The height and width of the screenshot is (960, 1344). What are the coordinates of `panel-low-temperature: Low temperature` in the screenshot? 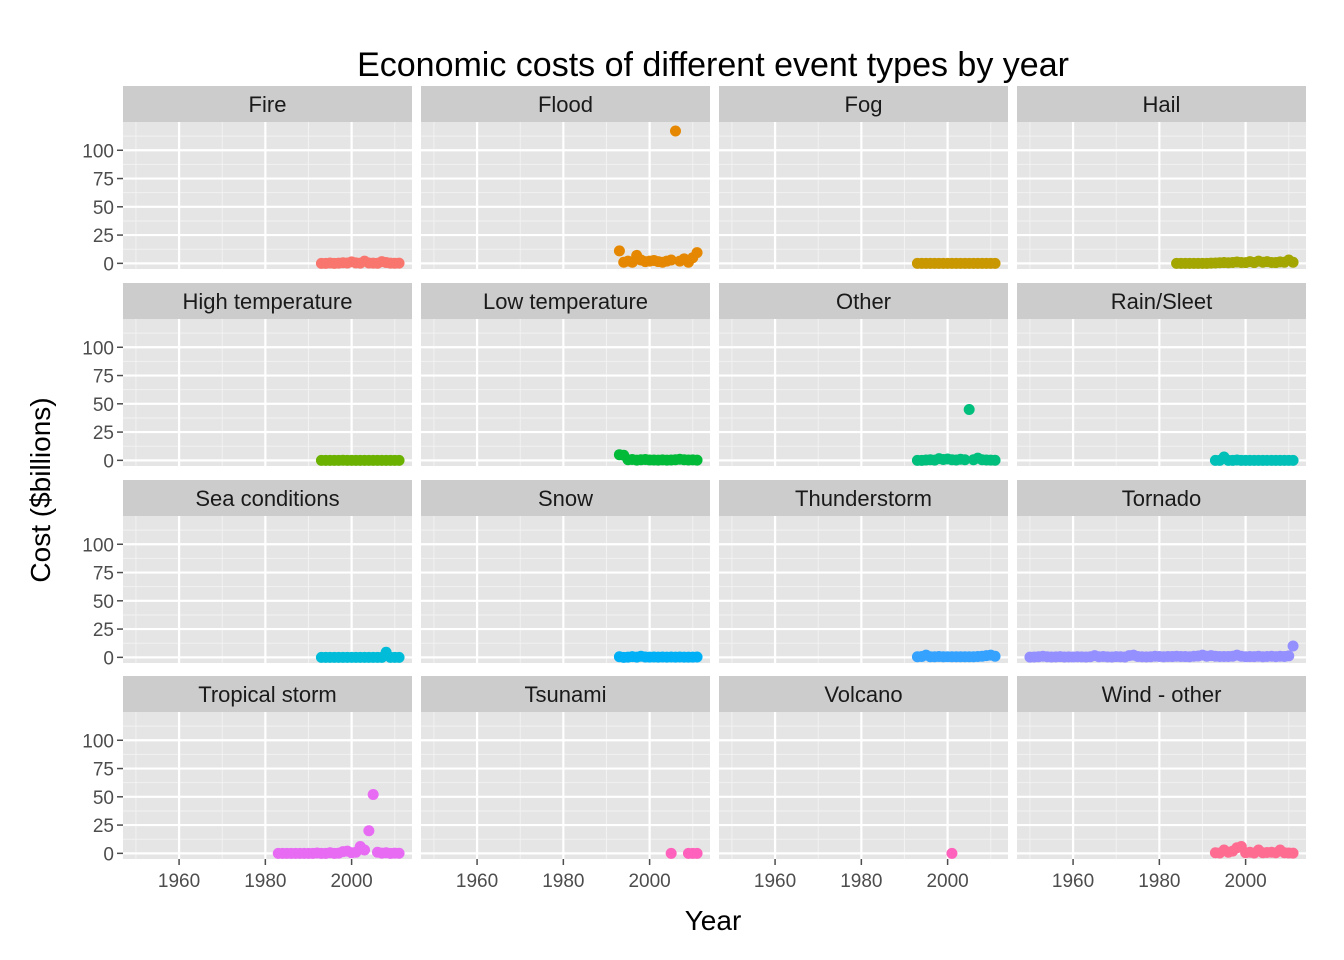 It's located at (565, 374).